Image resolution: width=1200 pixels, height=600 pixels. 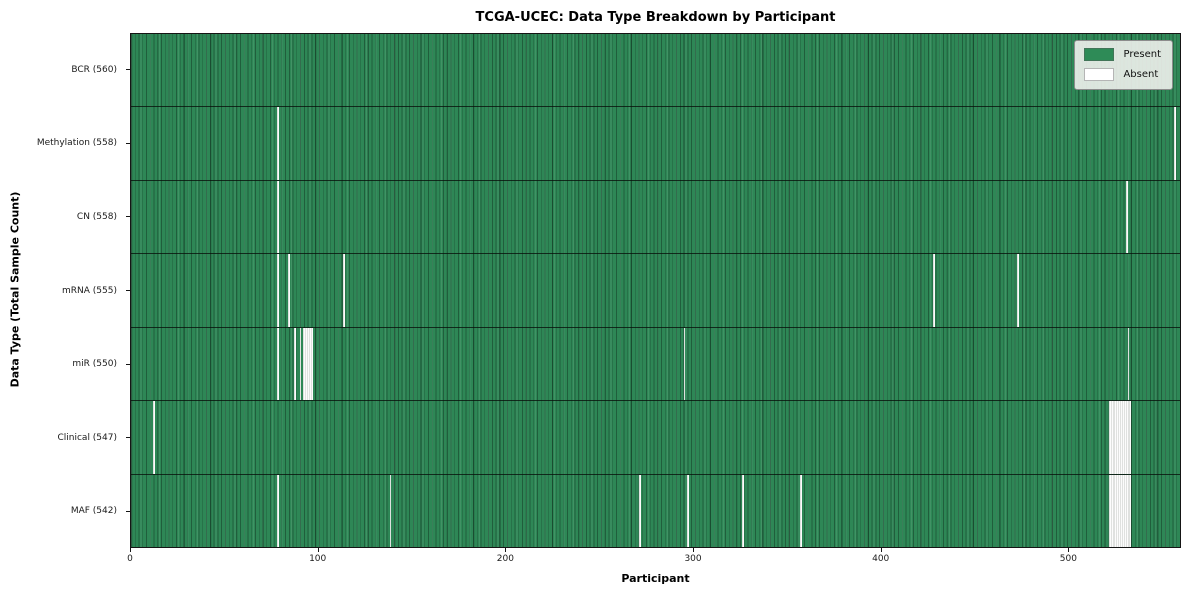 I want to click on legend: Present Absent, so click(x=1123, y=65).